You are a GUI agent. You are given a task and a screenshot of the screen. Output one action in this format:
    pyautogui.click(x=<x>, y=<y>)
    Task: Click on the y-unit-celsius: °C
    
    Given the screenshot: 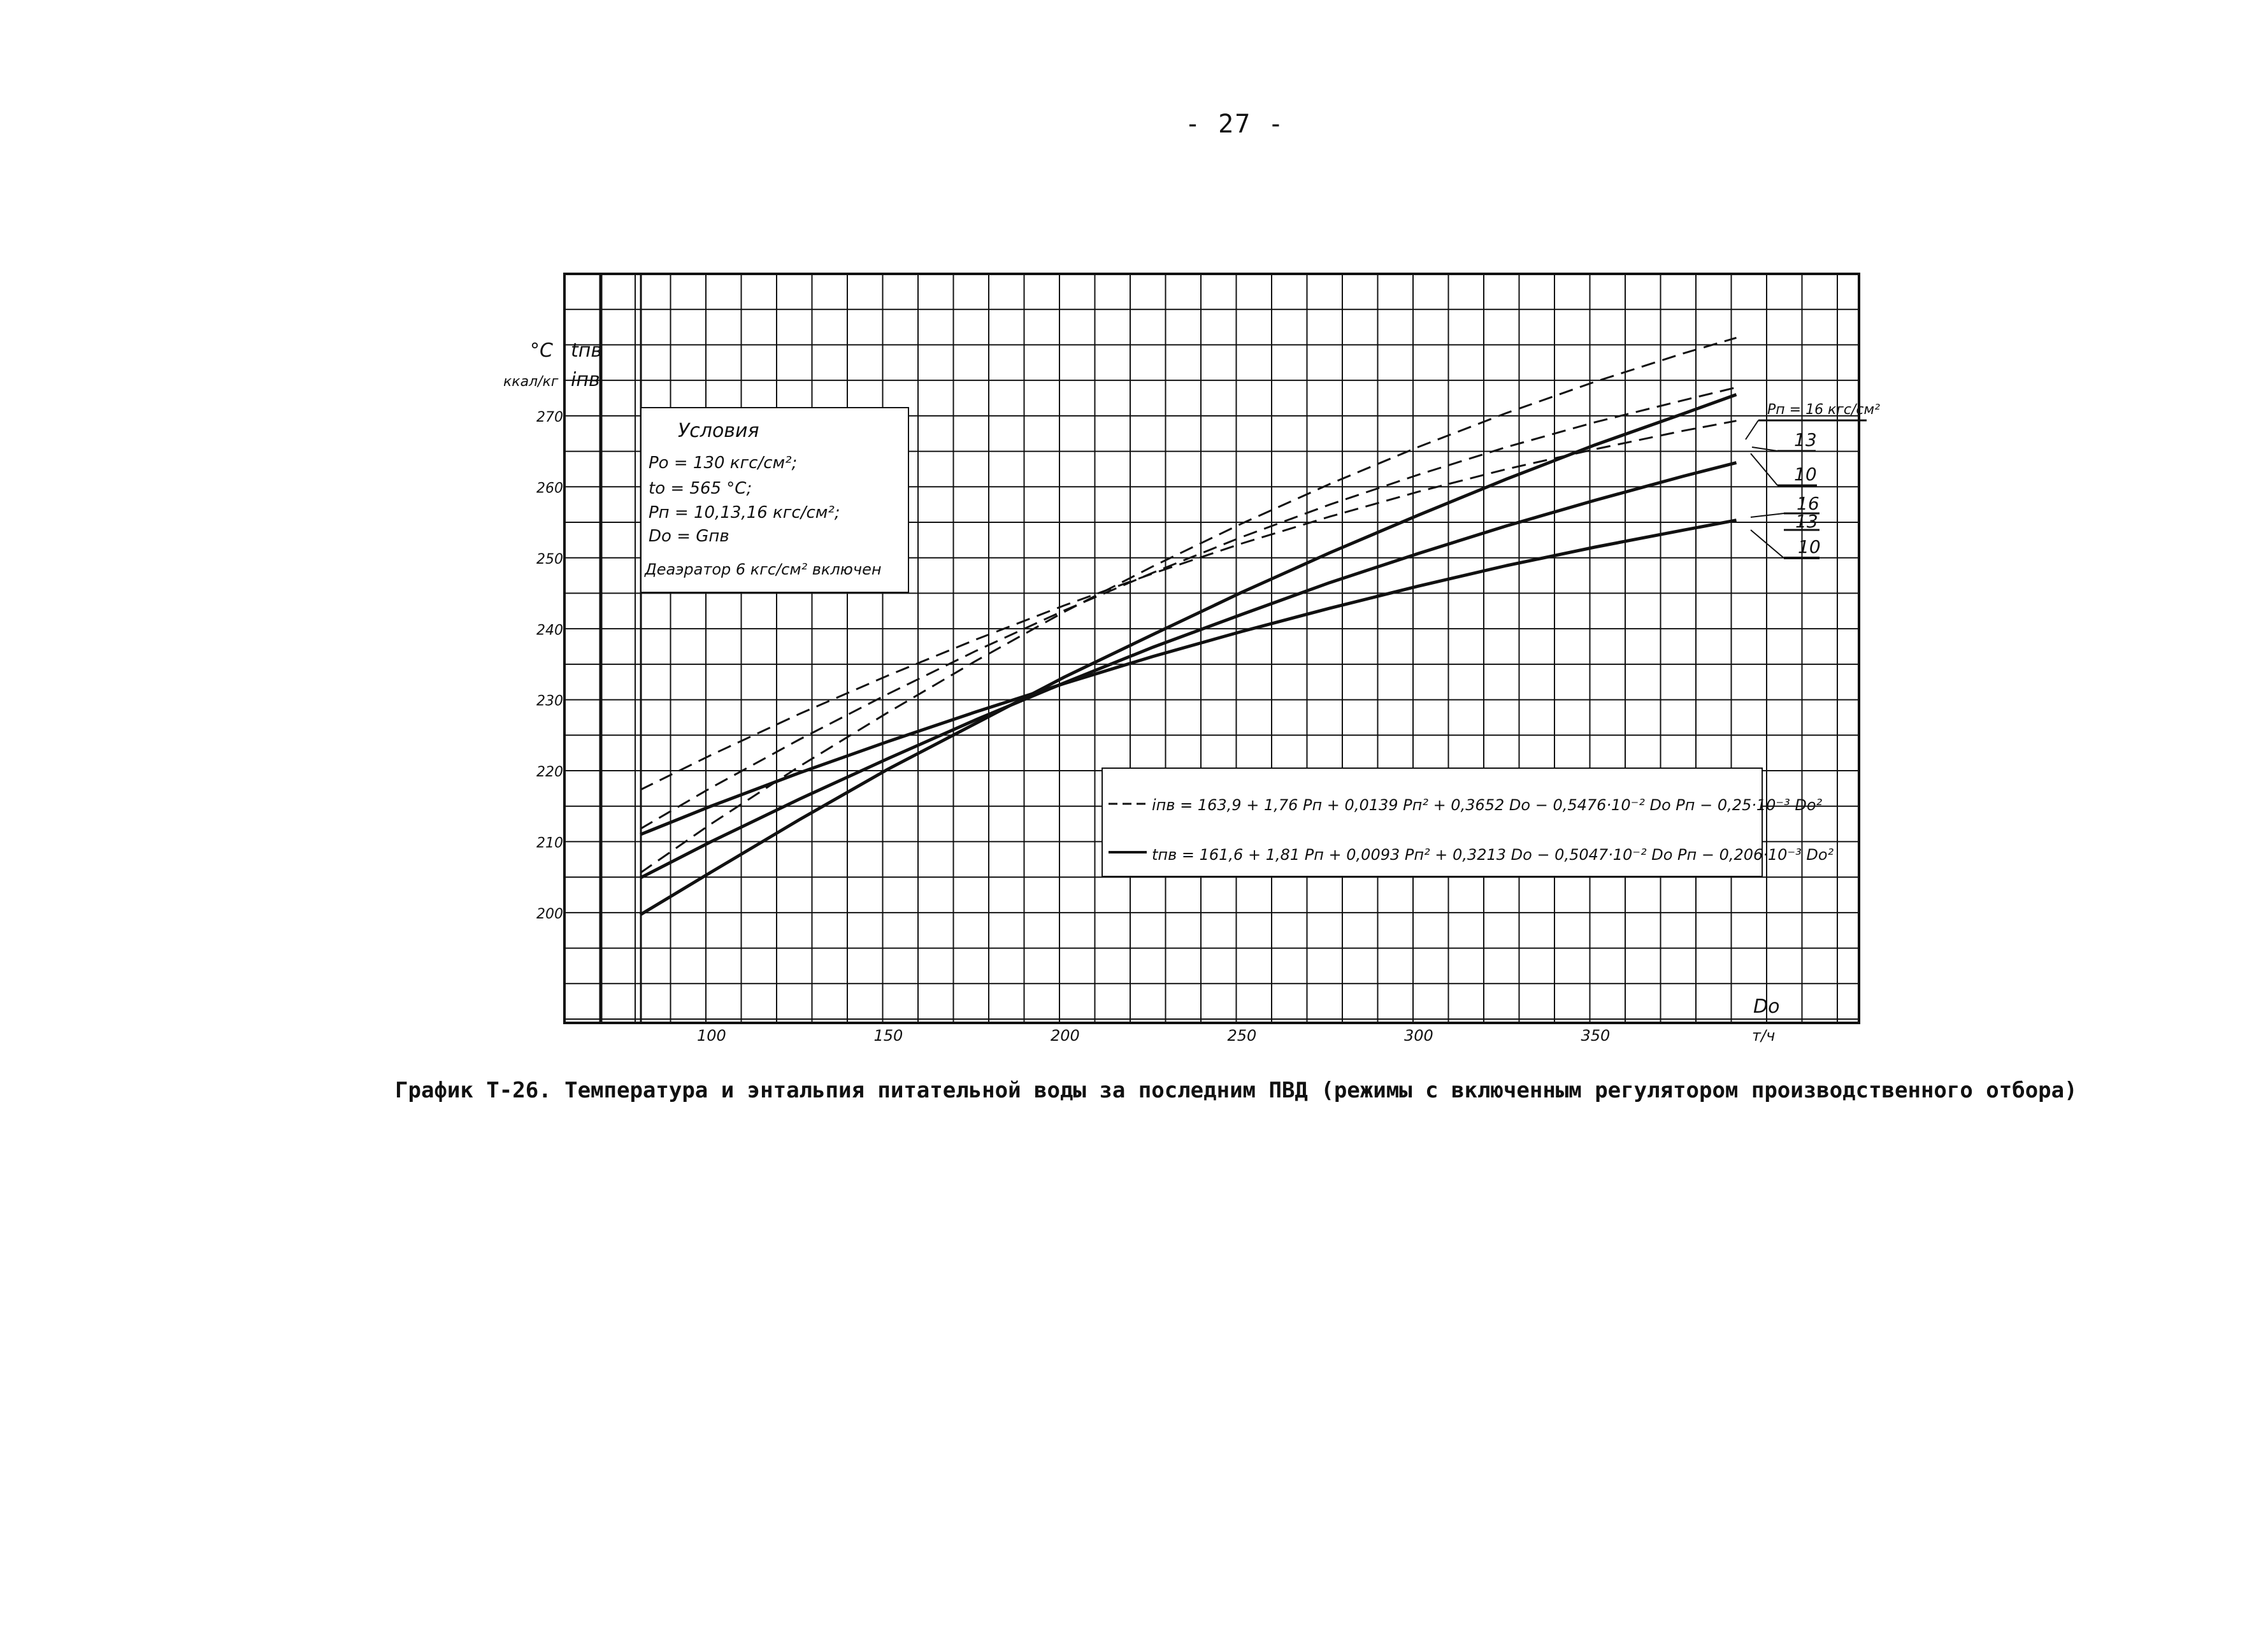 What is the action you would take?
    pyautogui.click(x=541, y=350)
    